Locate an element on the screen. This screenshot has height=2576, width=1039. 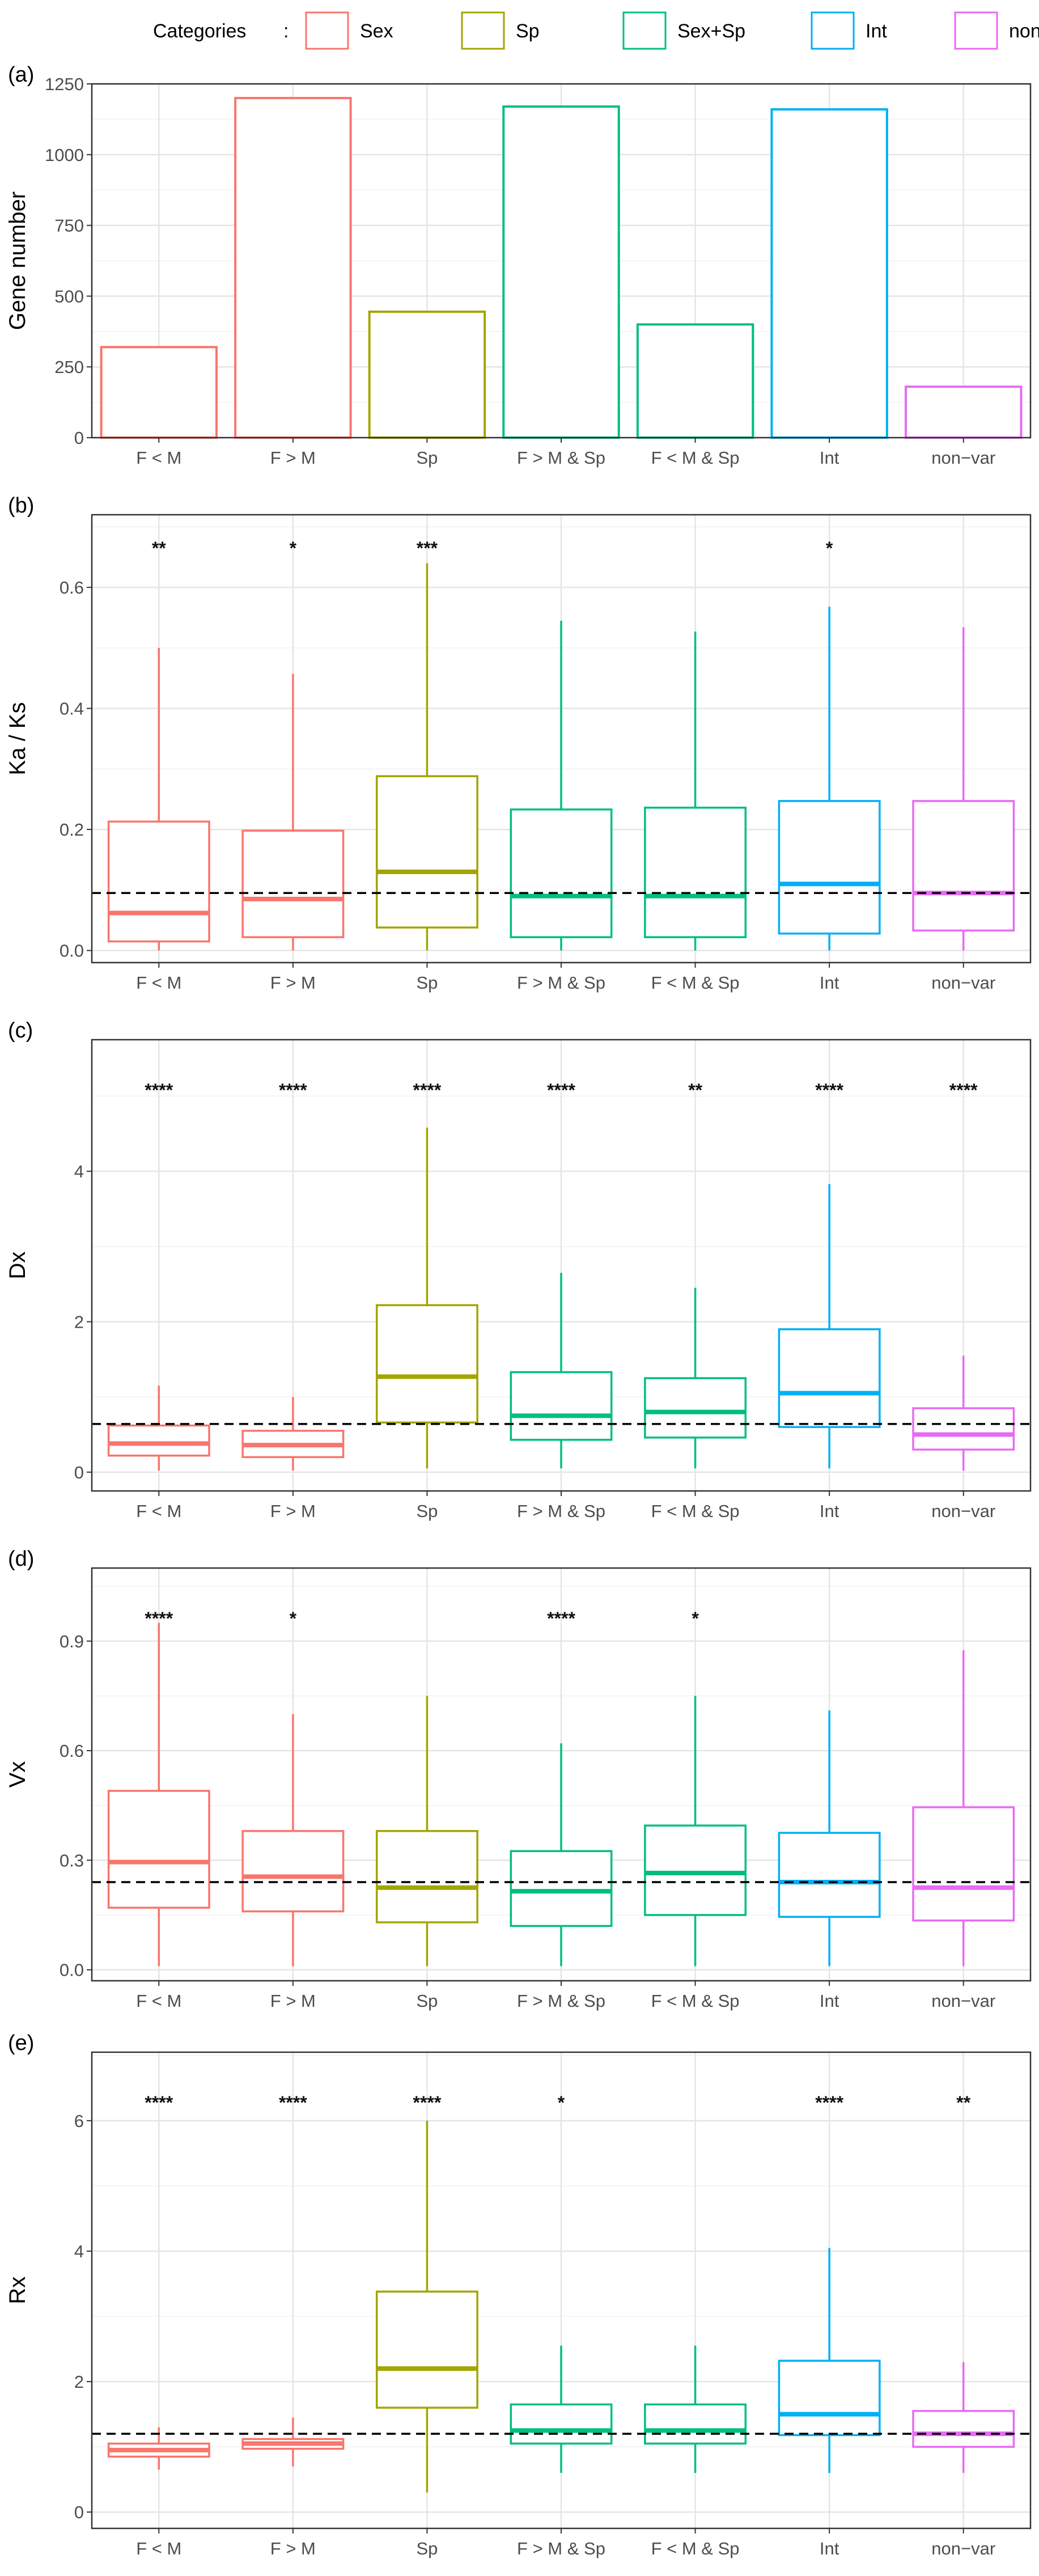
x-tick-label: F < M & Sp is located at coordinates (696, 458).